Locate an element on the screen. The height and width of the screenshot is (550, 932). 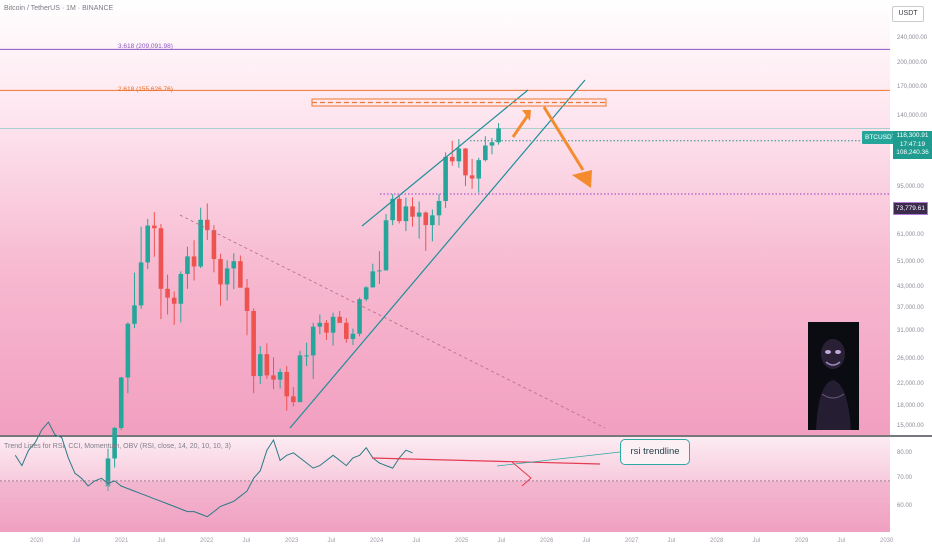
fib-label-3618: 3.618 (209,091.98) is located at coordinates (145, 46).